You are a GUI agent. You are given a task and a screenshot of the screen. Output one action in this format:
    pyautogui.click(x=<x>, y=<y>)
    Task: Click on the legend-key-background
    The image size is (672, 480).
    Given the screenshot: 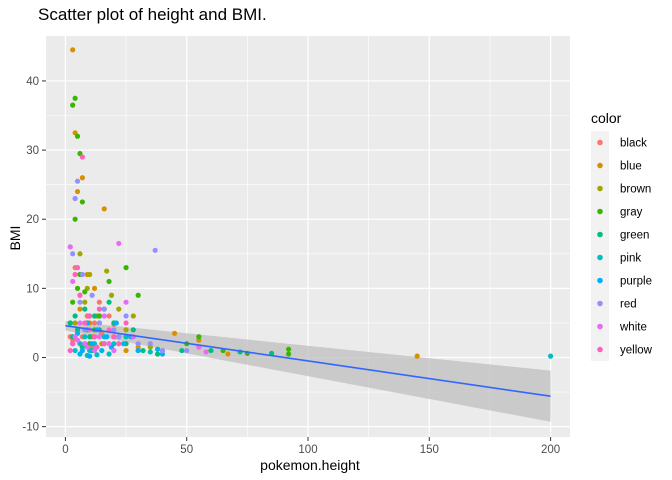 What is the action you would take?
    pyautogui.click(x=600, y=246)
    